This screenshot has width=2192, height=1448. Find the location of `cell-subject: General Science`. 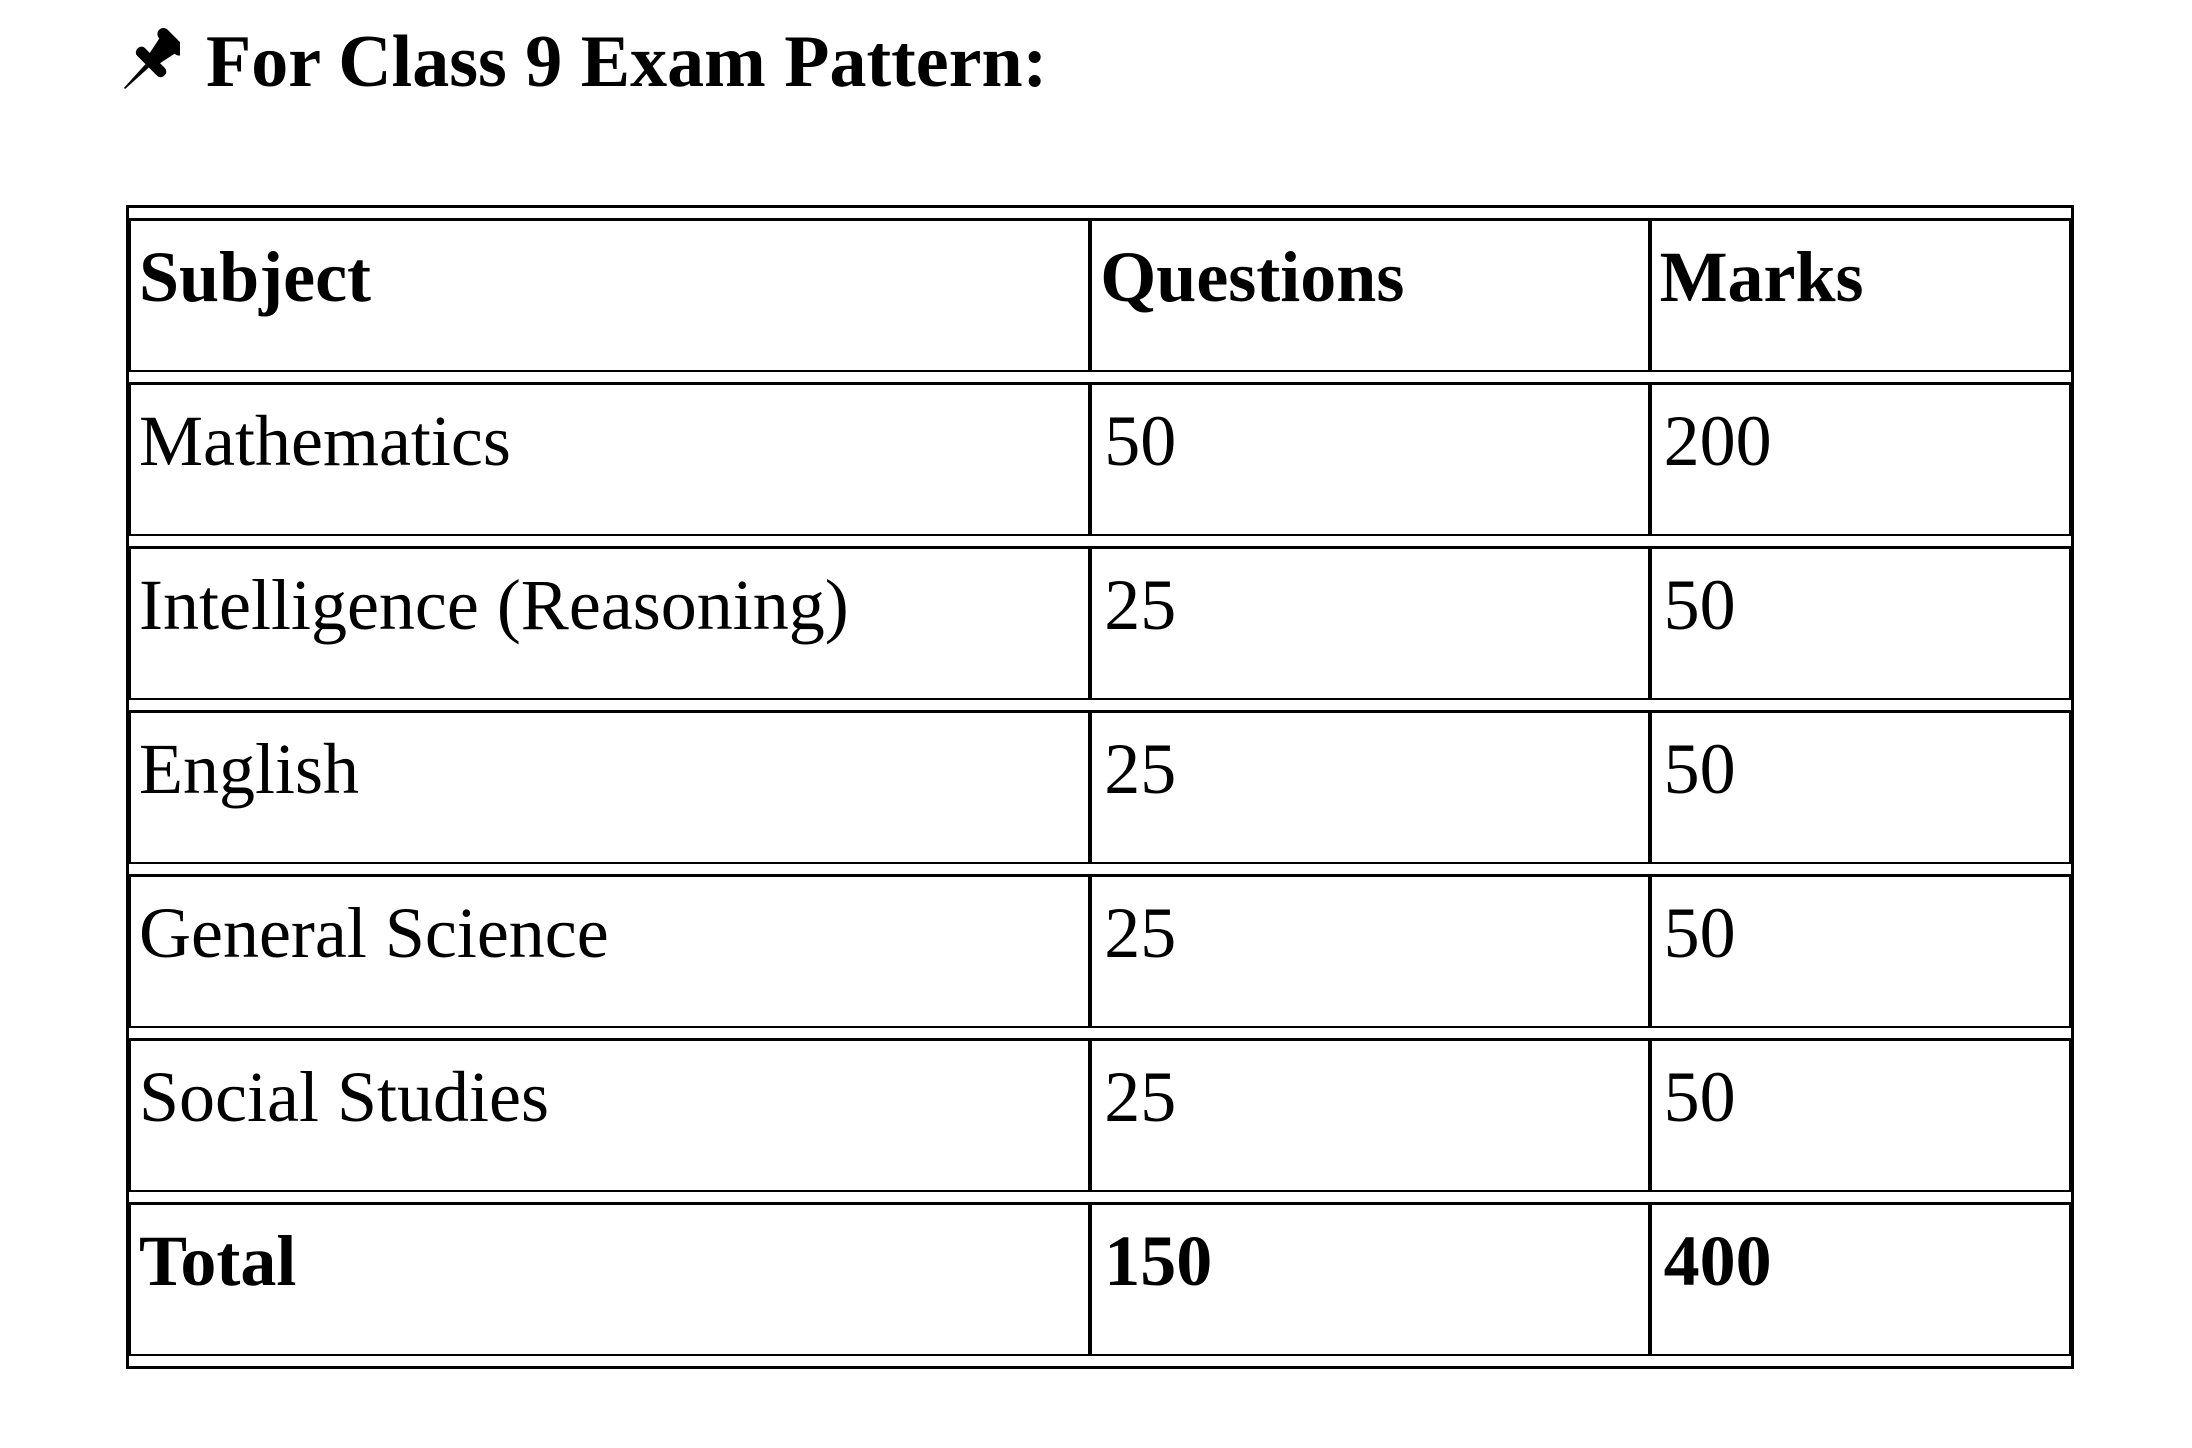

cell-subject: General Science is located at coordinates (610, 951).